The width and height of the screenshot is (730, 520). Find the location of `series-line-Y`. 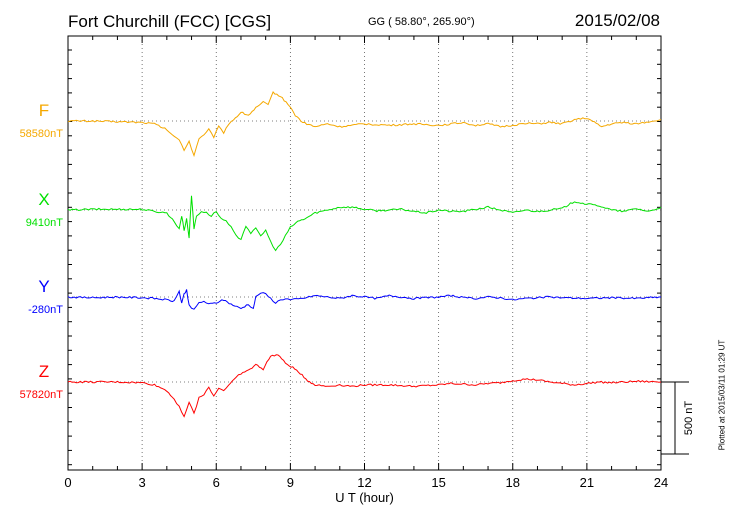

series-line-Y is located at coordinates (364, 299).